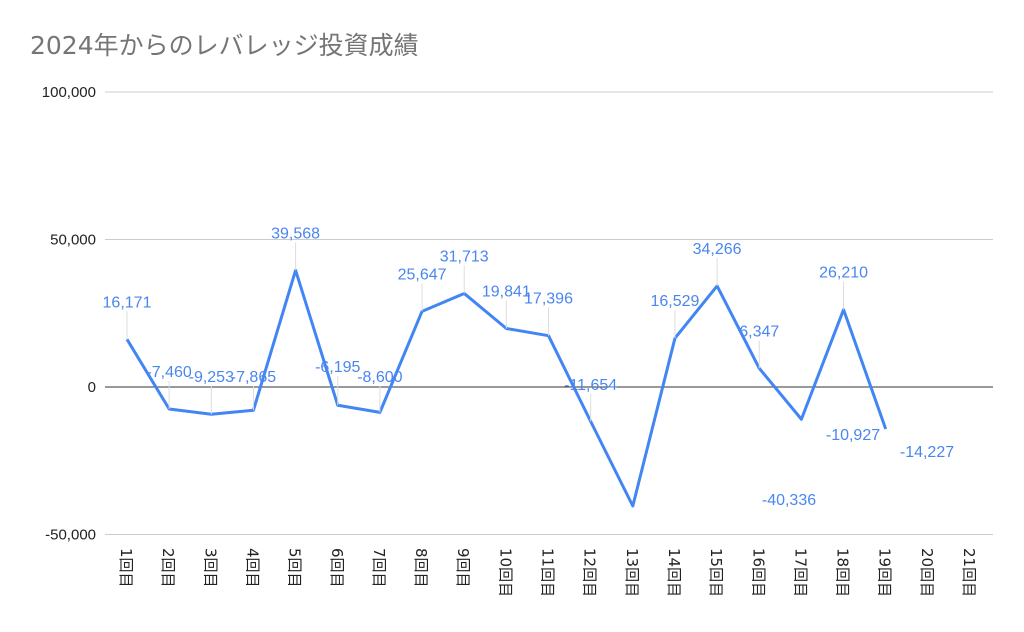 The image size is (1024, 632). What do you see at coordinates (421, 568) in the screenshot?
I see `x-tick-label: 8回目` at bounding box center [421, 568].